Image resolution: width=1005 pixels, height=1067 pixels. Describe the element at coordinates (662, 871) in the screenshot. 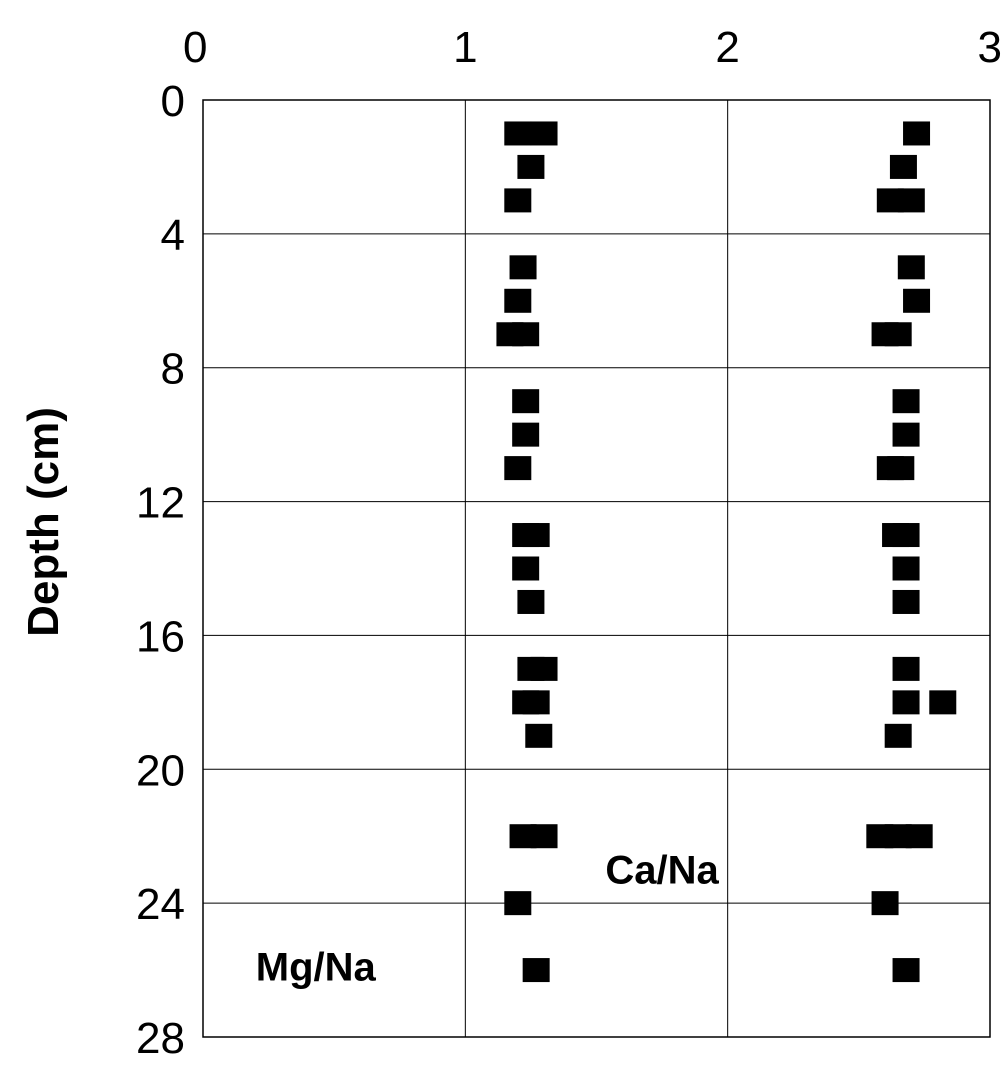

I see `series-annotation: Ca/Na` at that location.